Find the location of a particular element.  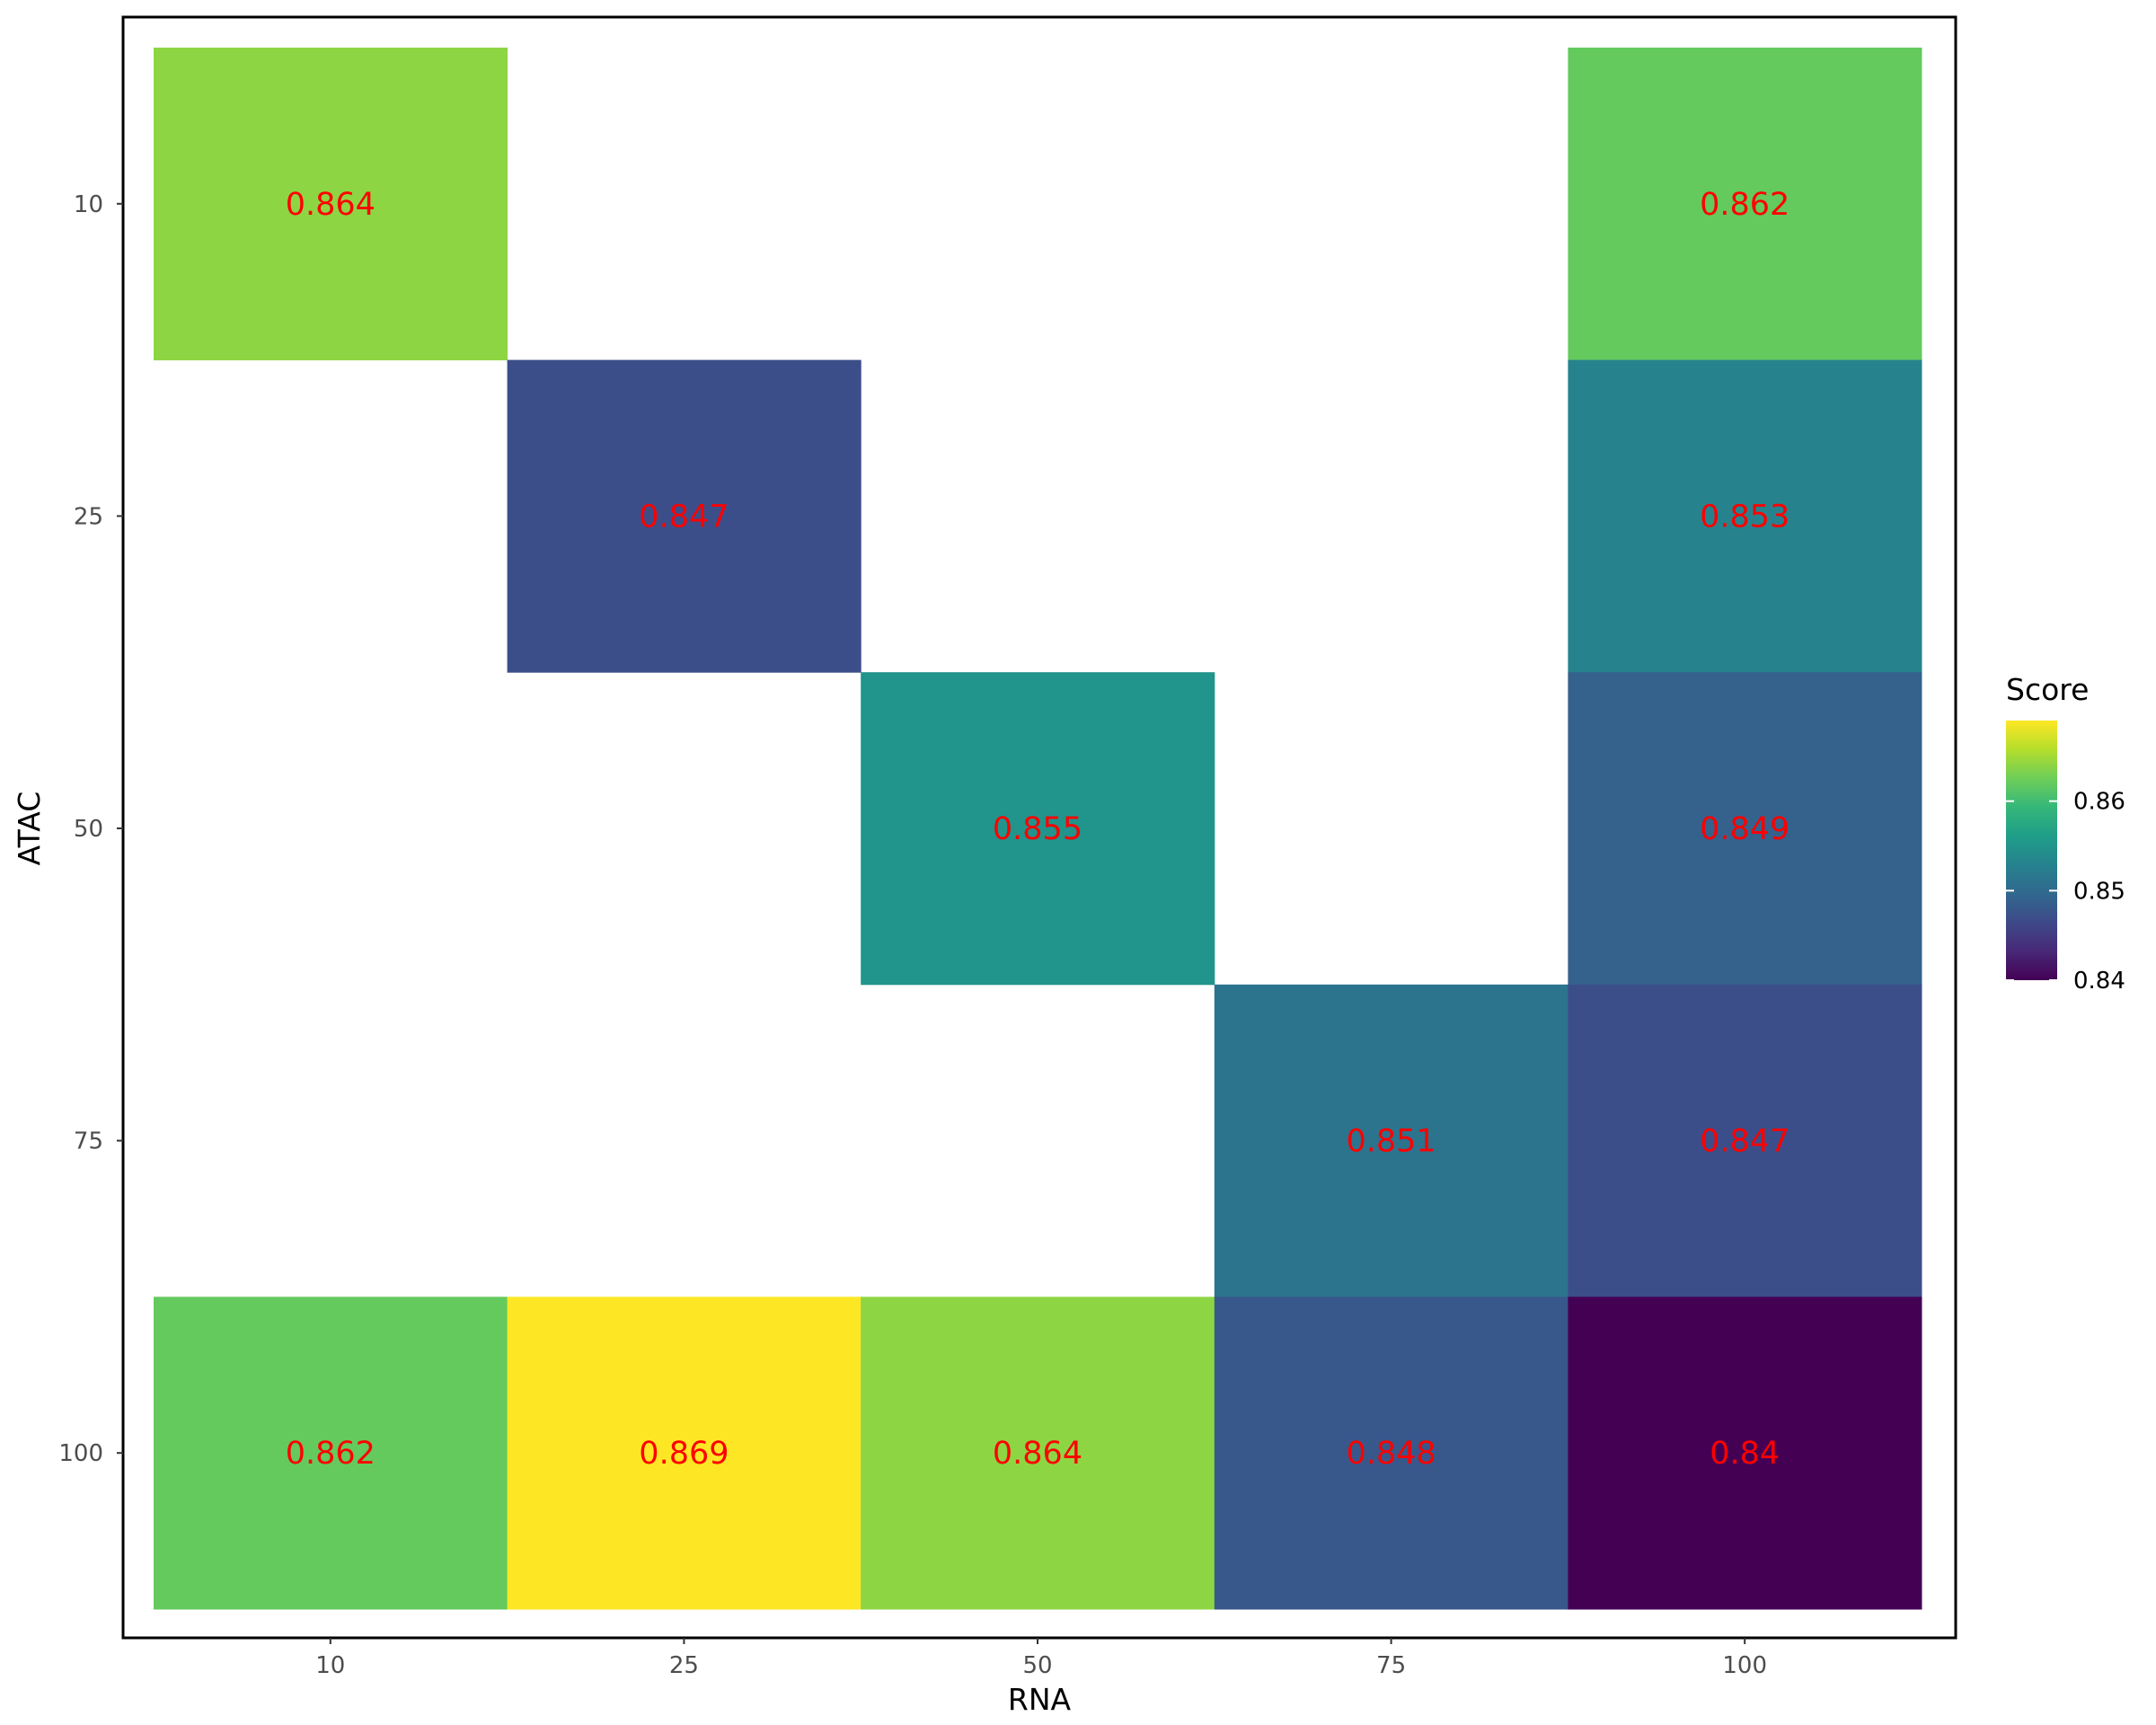

color-legend: Score 0.84 0.85 0.86 is located at coordinates (2065, 833).